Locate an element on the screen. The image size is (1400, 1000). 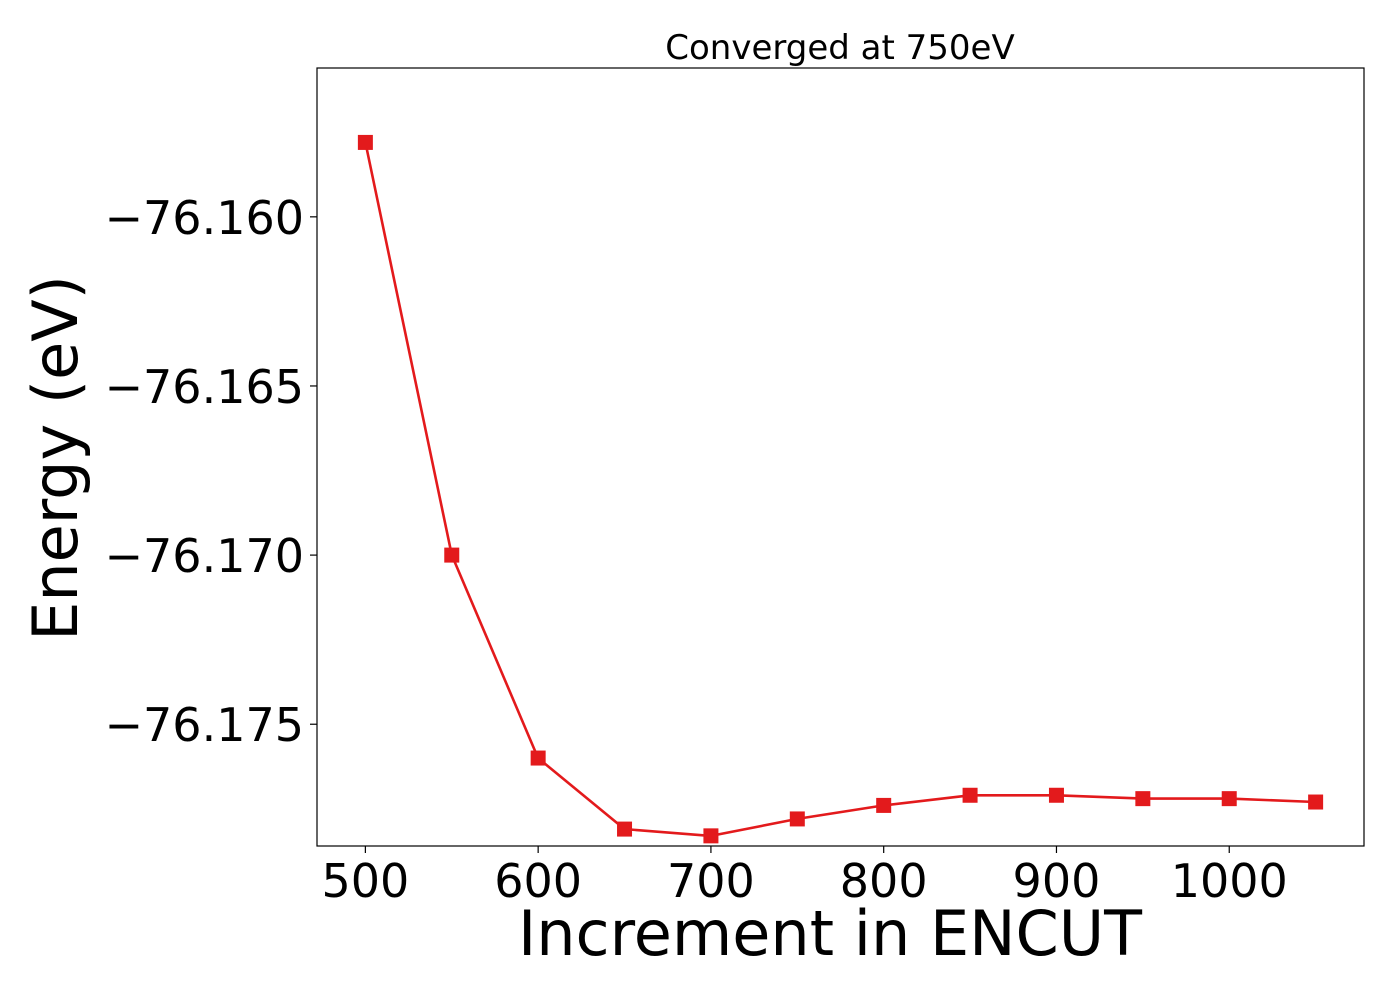
y-axis-title: Energy (eV) is located at coordinates (55, 458).